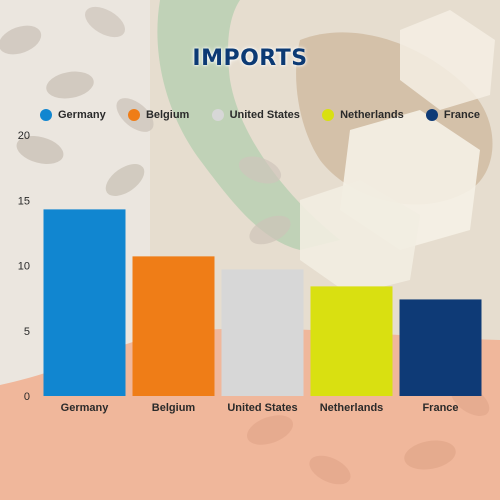  Describe the element at coordinates (217, 115) in the screenshot. I see `legend-swatch-united-states` at that location.